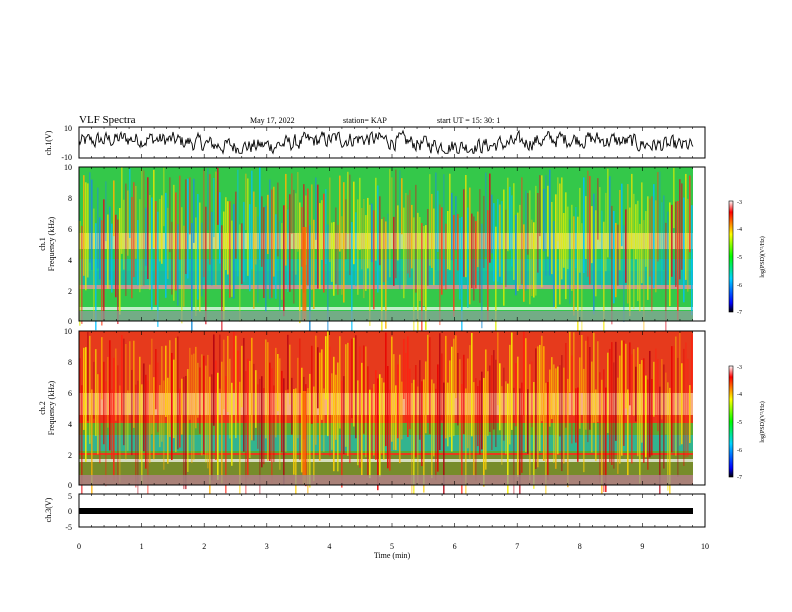 This screenshot has width=792, height=612. I want to click on ch1-cbar-tick-6: -6, so click(739, 286).